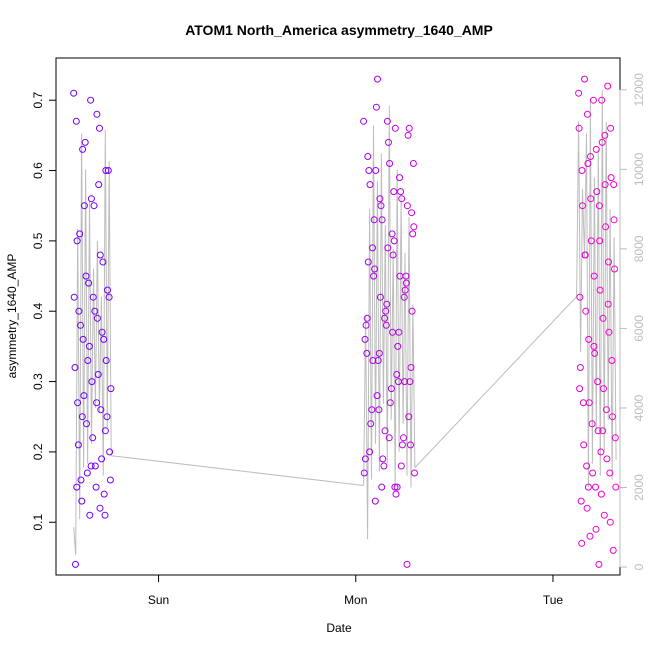 The image size is (650, 650). Describe the element at coordinates (38, 100) in the screenshot. I see `y-tick-label-left: 0.7` at that location.